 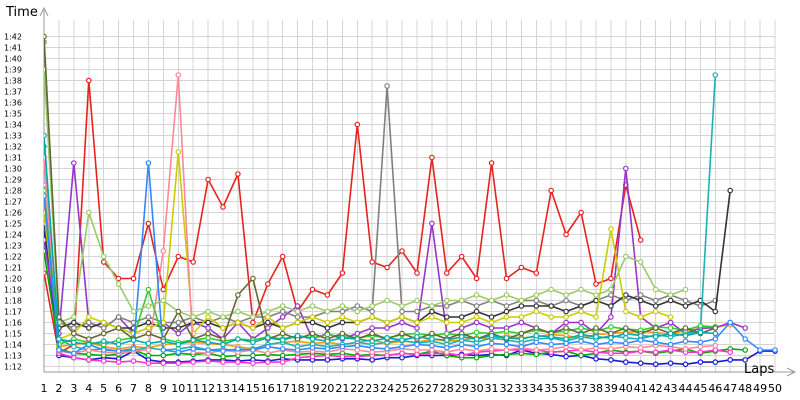 What do you see at coordinates (342, 388) in the screenshot?
I see `x-tick-label: 21` at bounding box center [342, 388].